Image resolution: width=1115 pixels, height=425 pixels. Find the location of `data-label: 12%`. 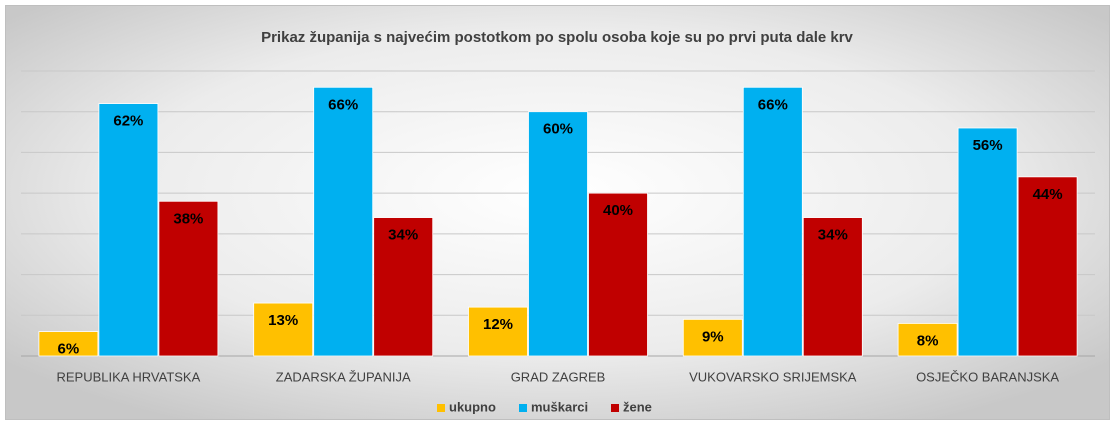

data-label: 12% is located at coordinates (498, 324).